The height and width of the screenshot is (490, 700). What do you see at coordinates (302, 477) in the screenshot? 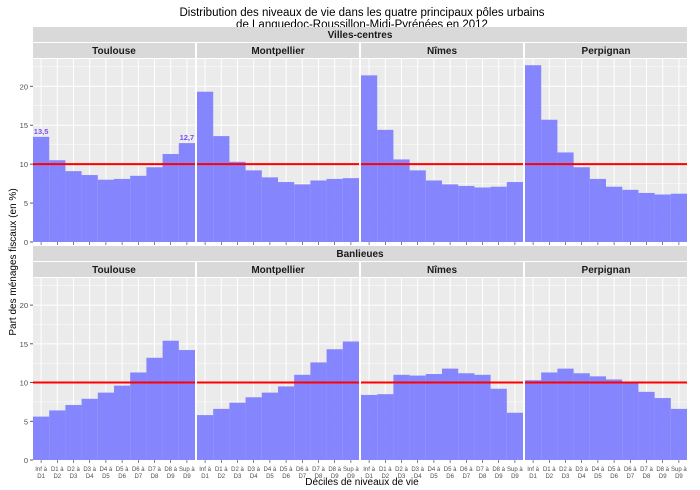
I see `x-tick-label: D7` at bounding box center [302, 477].